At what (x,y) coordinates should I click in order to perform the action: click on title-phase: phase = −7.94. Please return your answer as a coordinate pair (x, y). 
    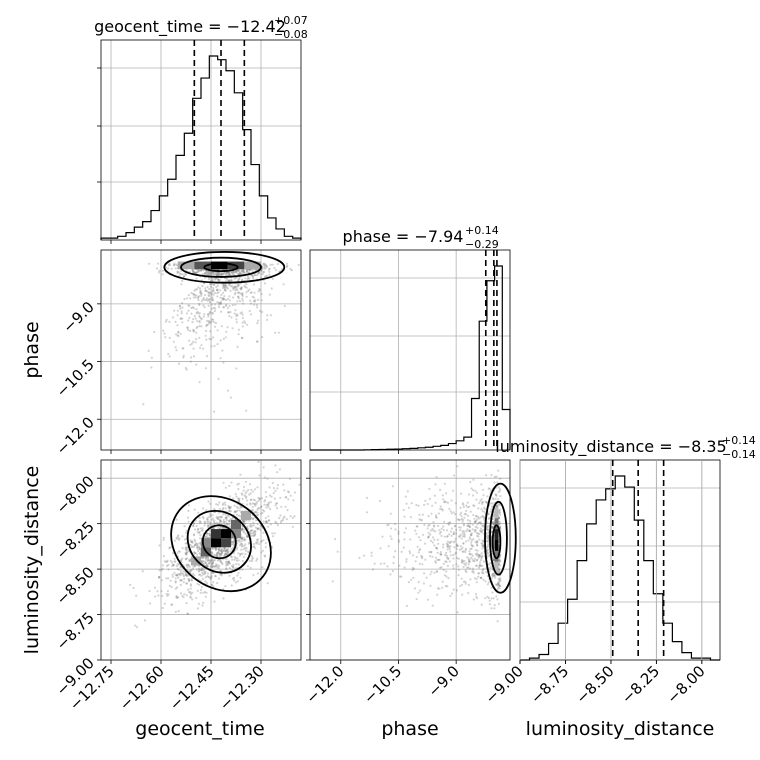
    Looking at the image, I should click on (403, 236).